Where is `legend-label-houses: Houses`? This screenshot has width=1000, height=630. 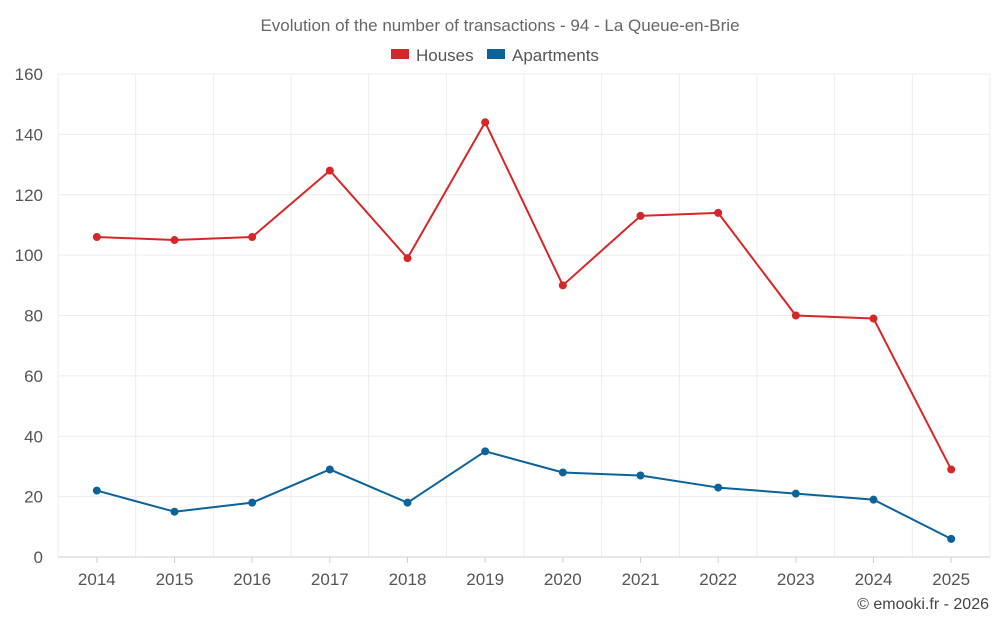
legend-label-houses: Houses is located at coordinates (445, 55).